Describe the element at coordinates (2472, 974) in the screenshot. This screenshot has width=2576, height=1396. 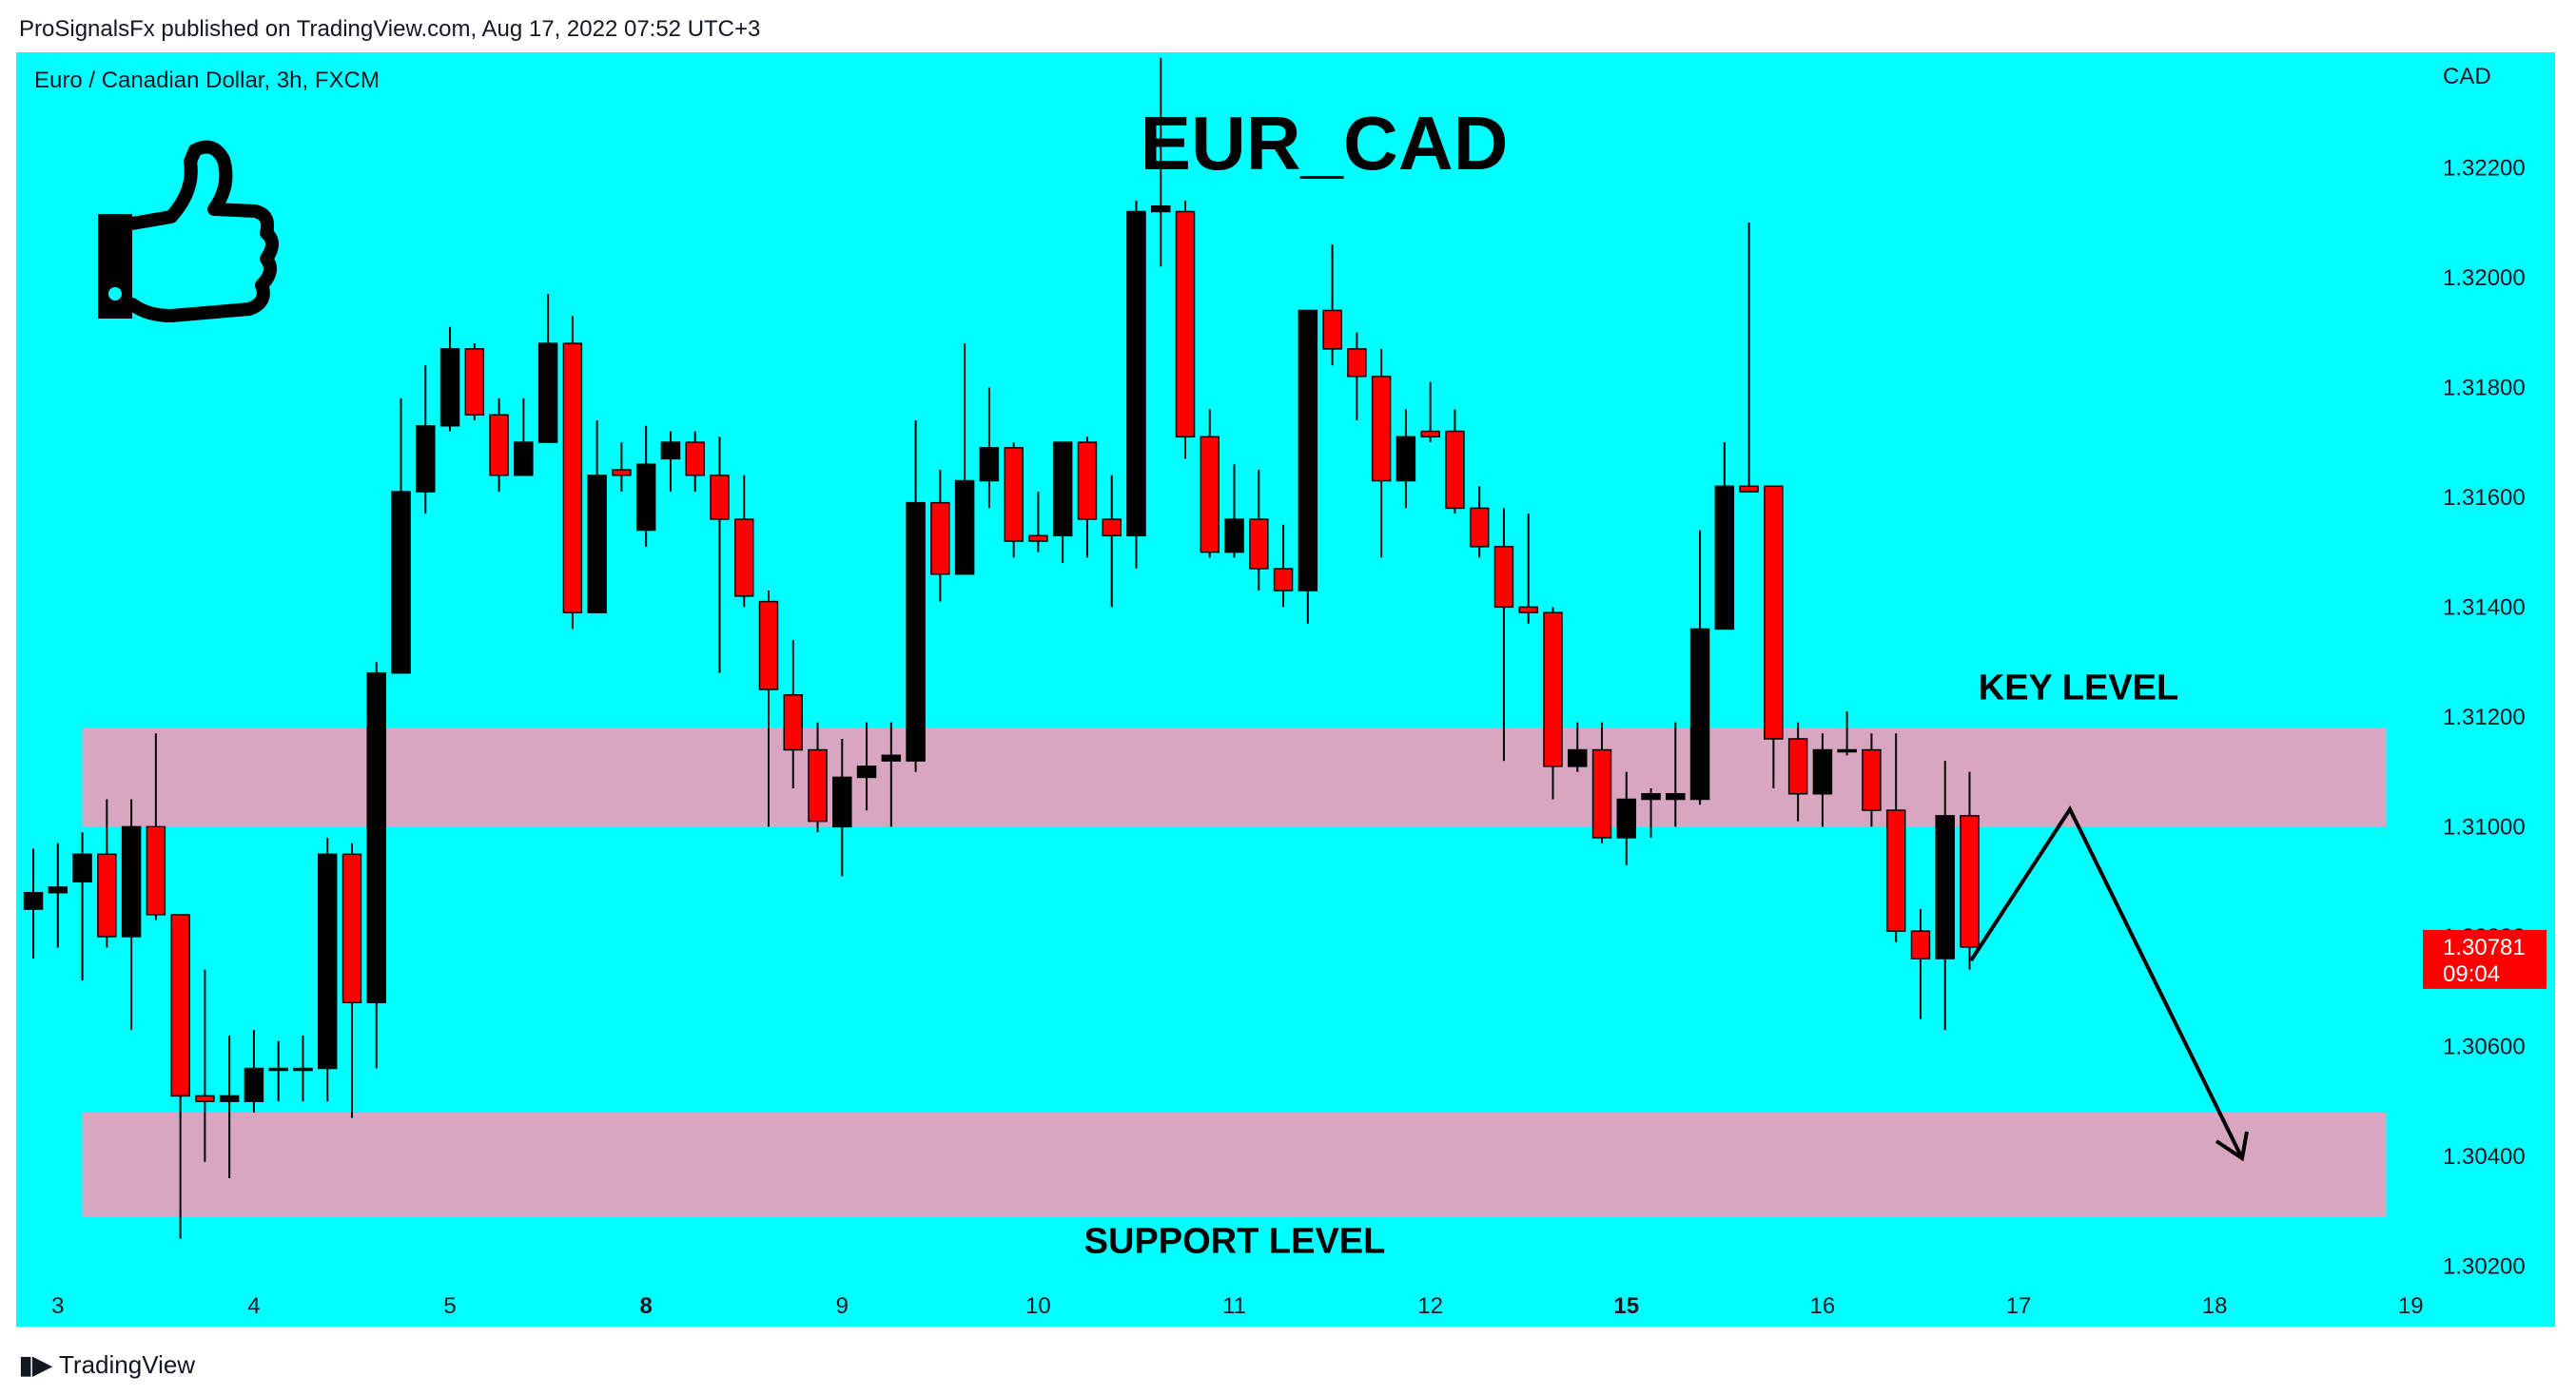
I see `price-tag-countdown: 09:04` at that location.